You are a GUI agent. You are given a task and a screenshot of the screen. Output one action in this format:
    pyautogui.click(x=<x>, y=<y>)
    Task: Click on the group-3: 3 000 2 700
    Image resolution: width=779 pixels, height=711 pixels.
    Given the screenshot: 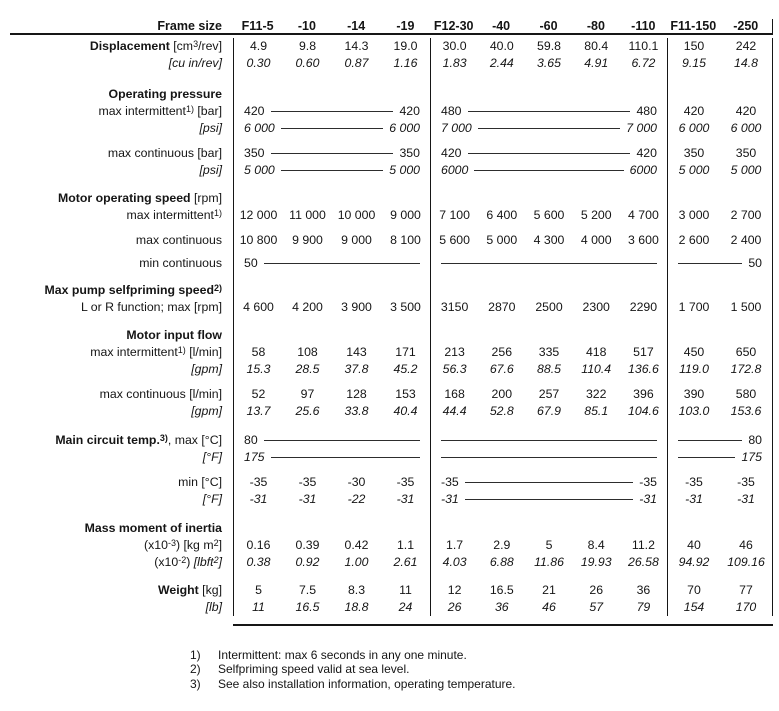 What is the action you would take?
    pyautogui.click(x=720, y=215)
    